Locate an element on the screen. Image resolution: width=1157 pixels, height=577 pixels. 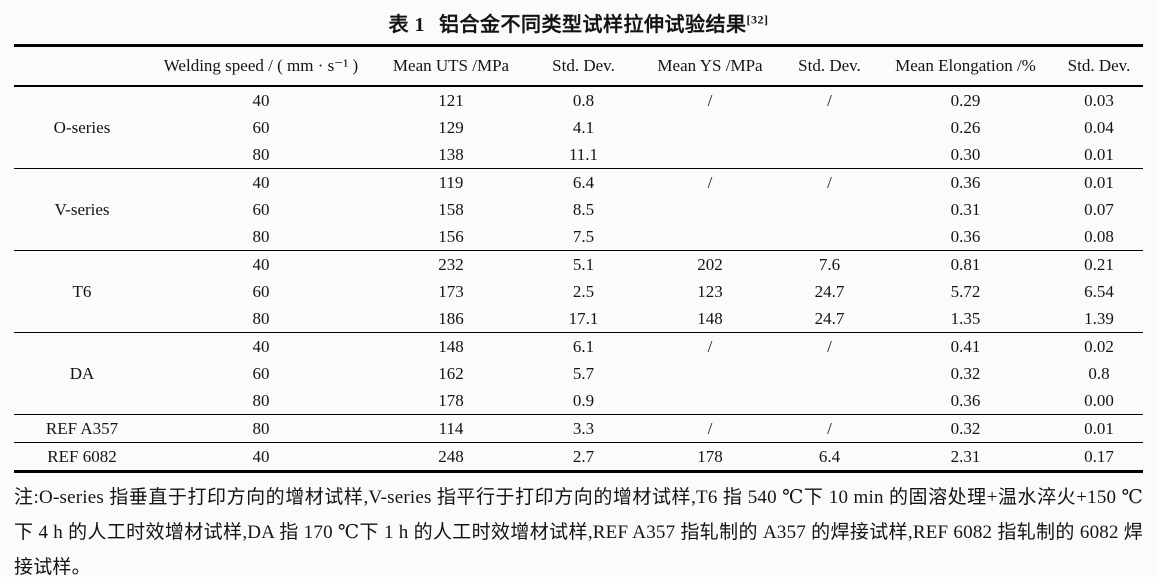
table-cell: 0.21 is located at coordinates (1099, 264).